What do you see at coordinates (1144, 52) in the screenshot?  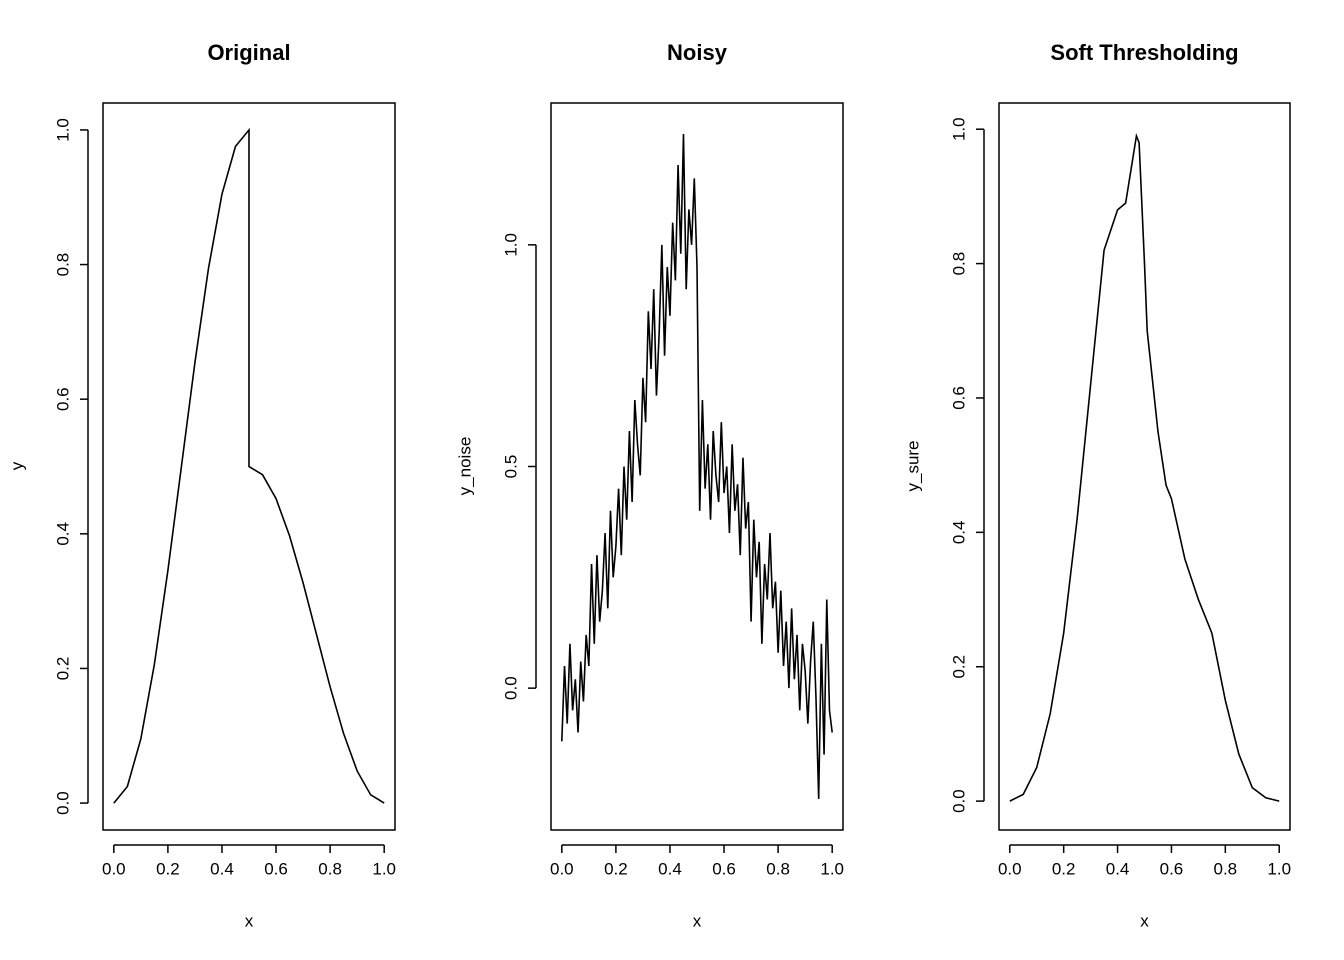 I see `chart-title: Soft Thresholding` at bounding box center [1144, 52].